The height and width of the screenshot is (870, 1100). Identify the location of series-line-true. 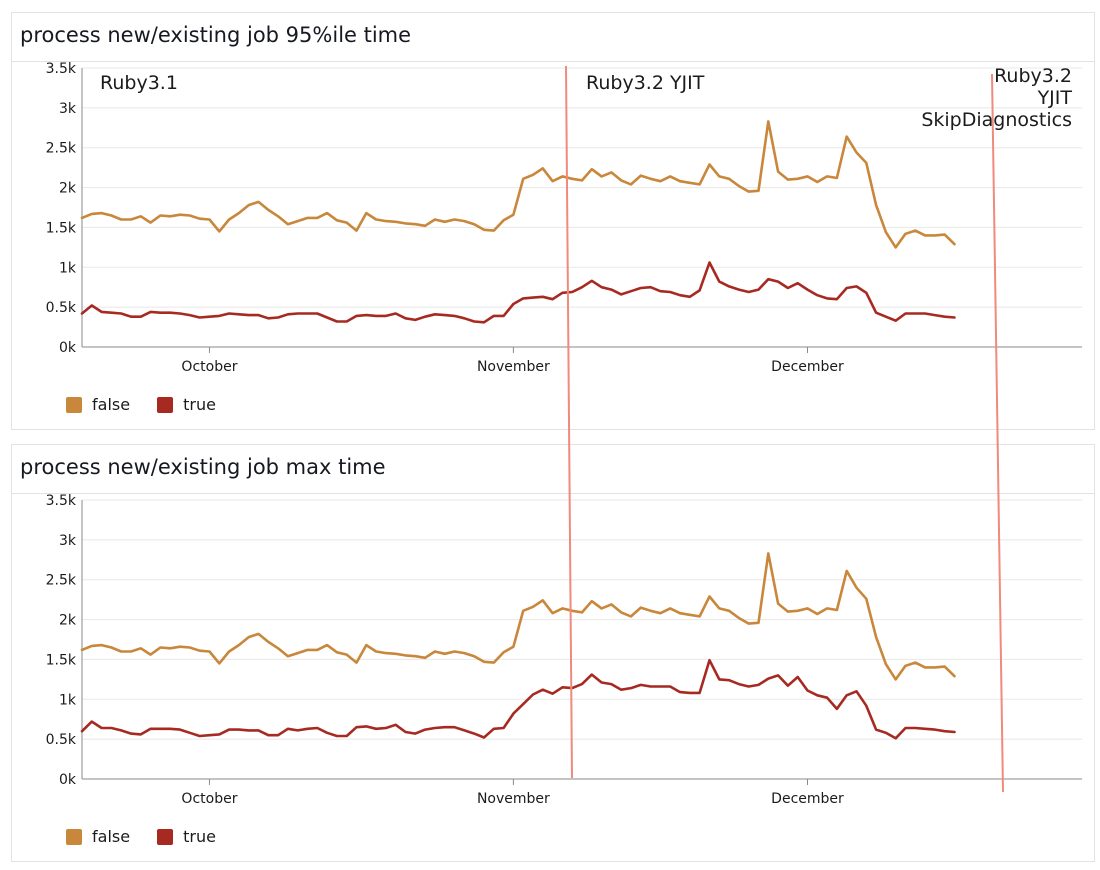
(518, 293).